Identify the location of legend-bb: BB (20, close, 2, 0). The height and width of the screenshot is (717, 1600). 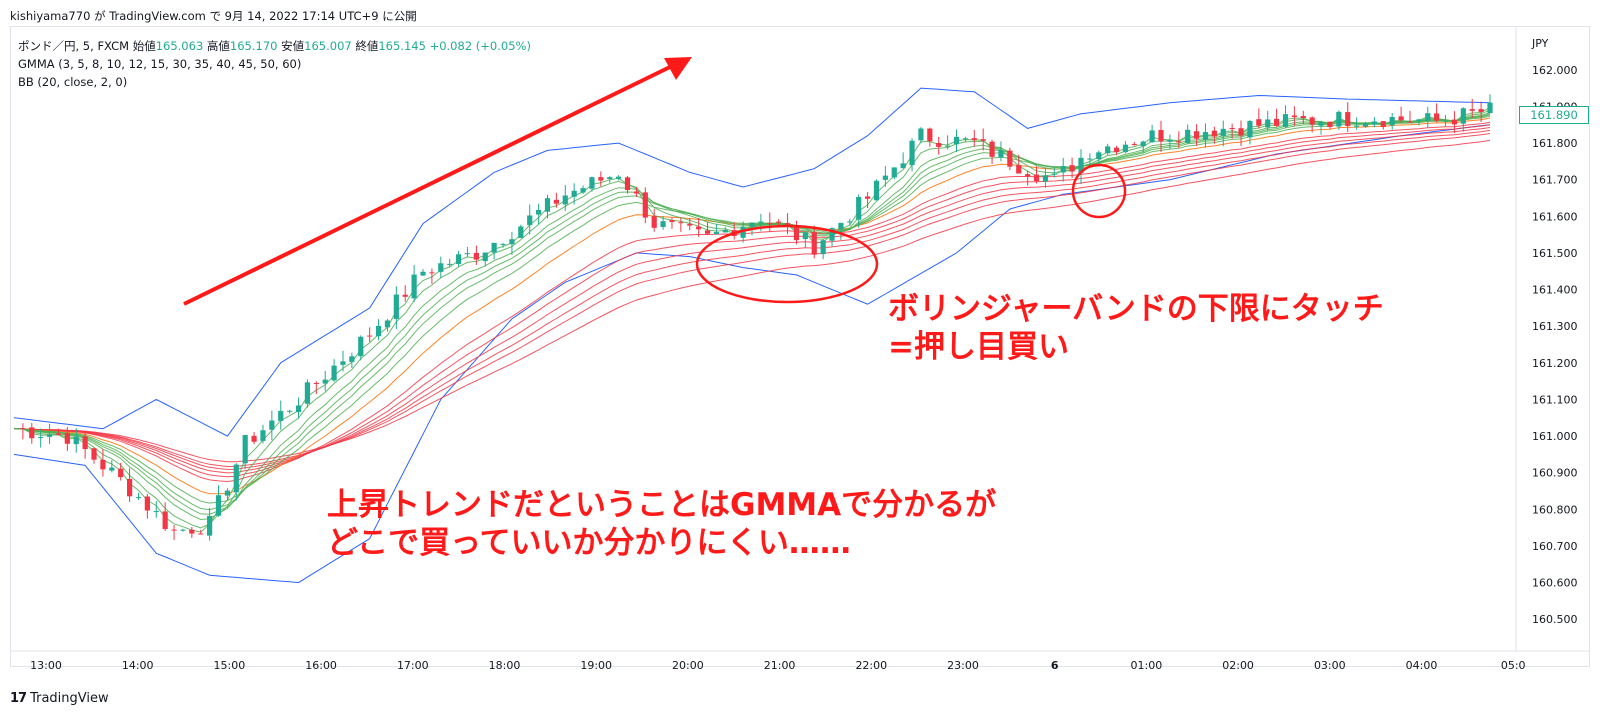
(73, 82).